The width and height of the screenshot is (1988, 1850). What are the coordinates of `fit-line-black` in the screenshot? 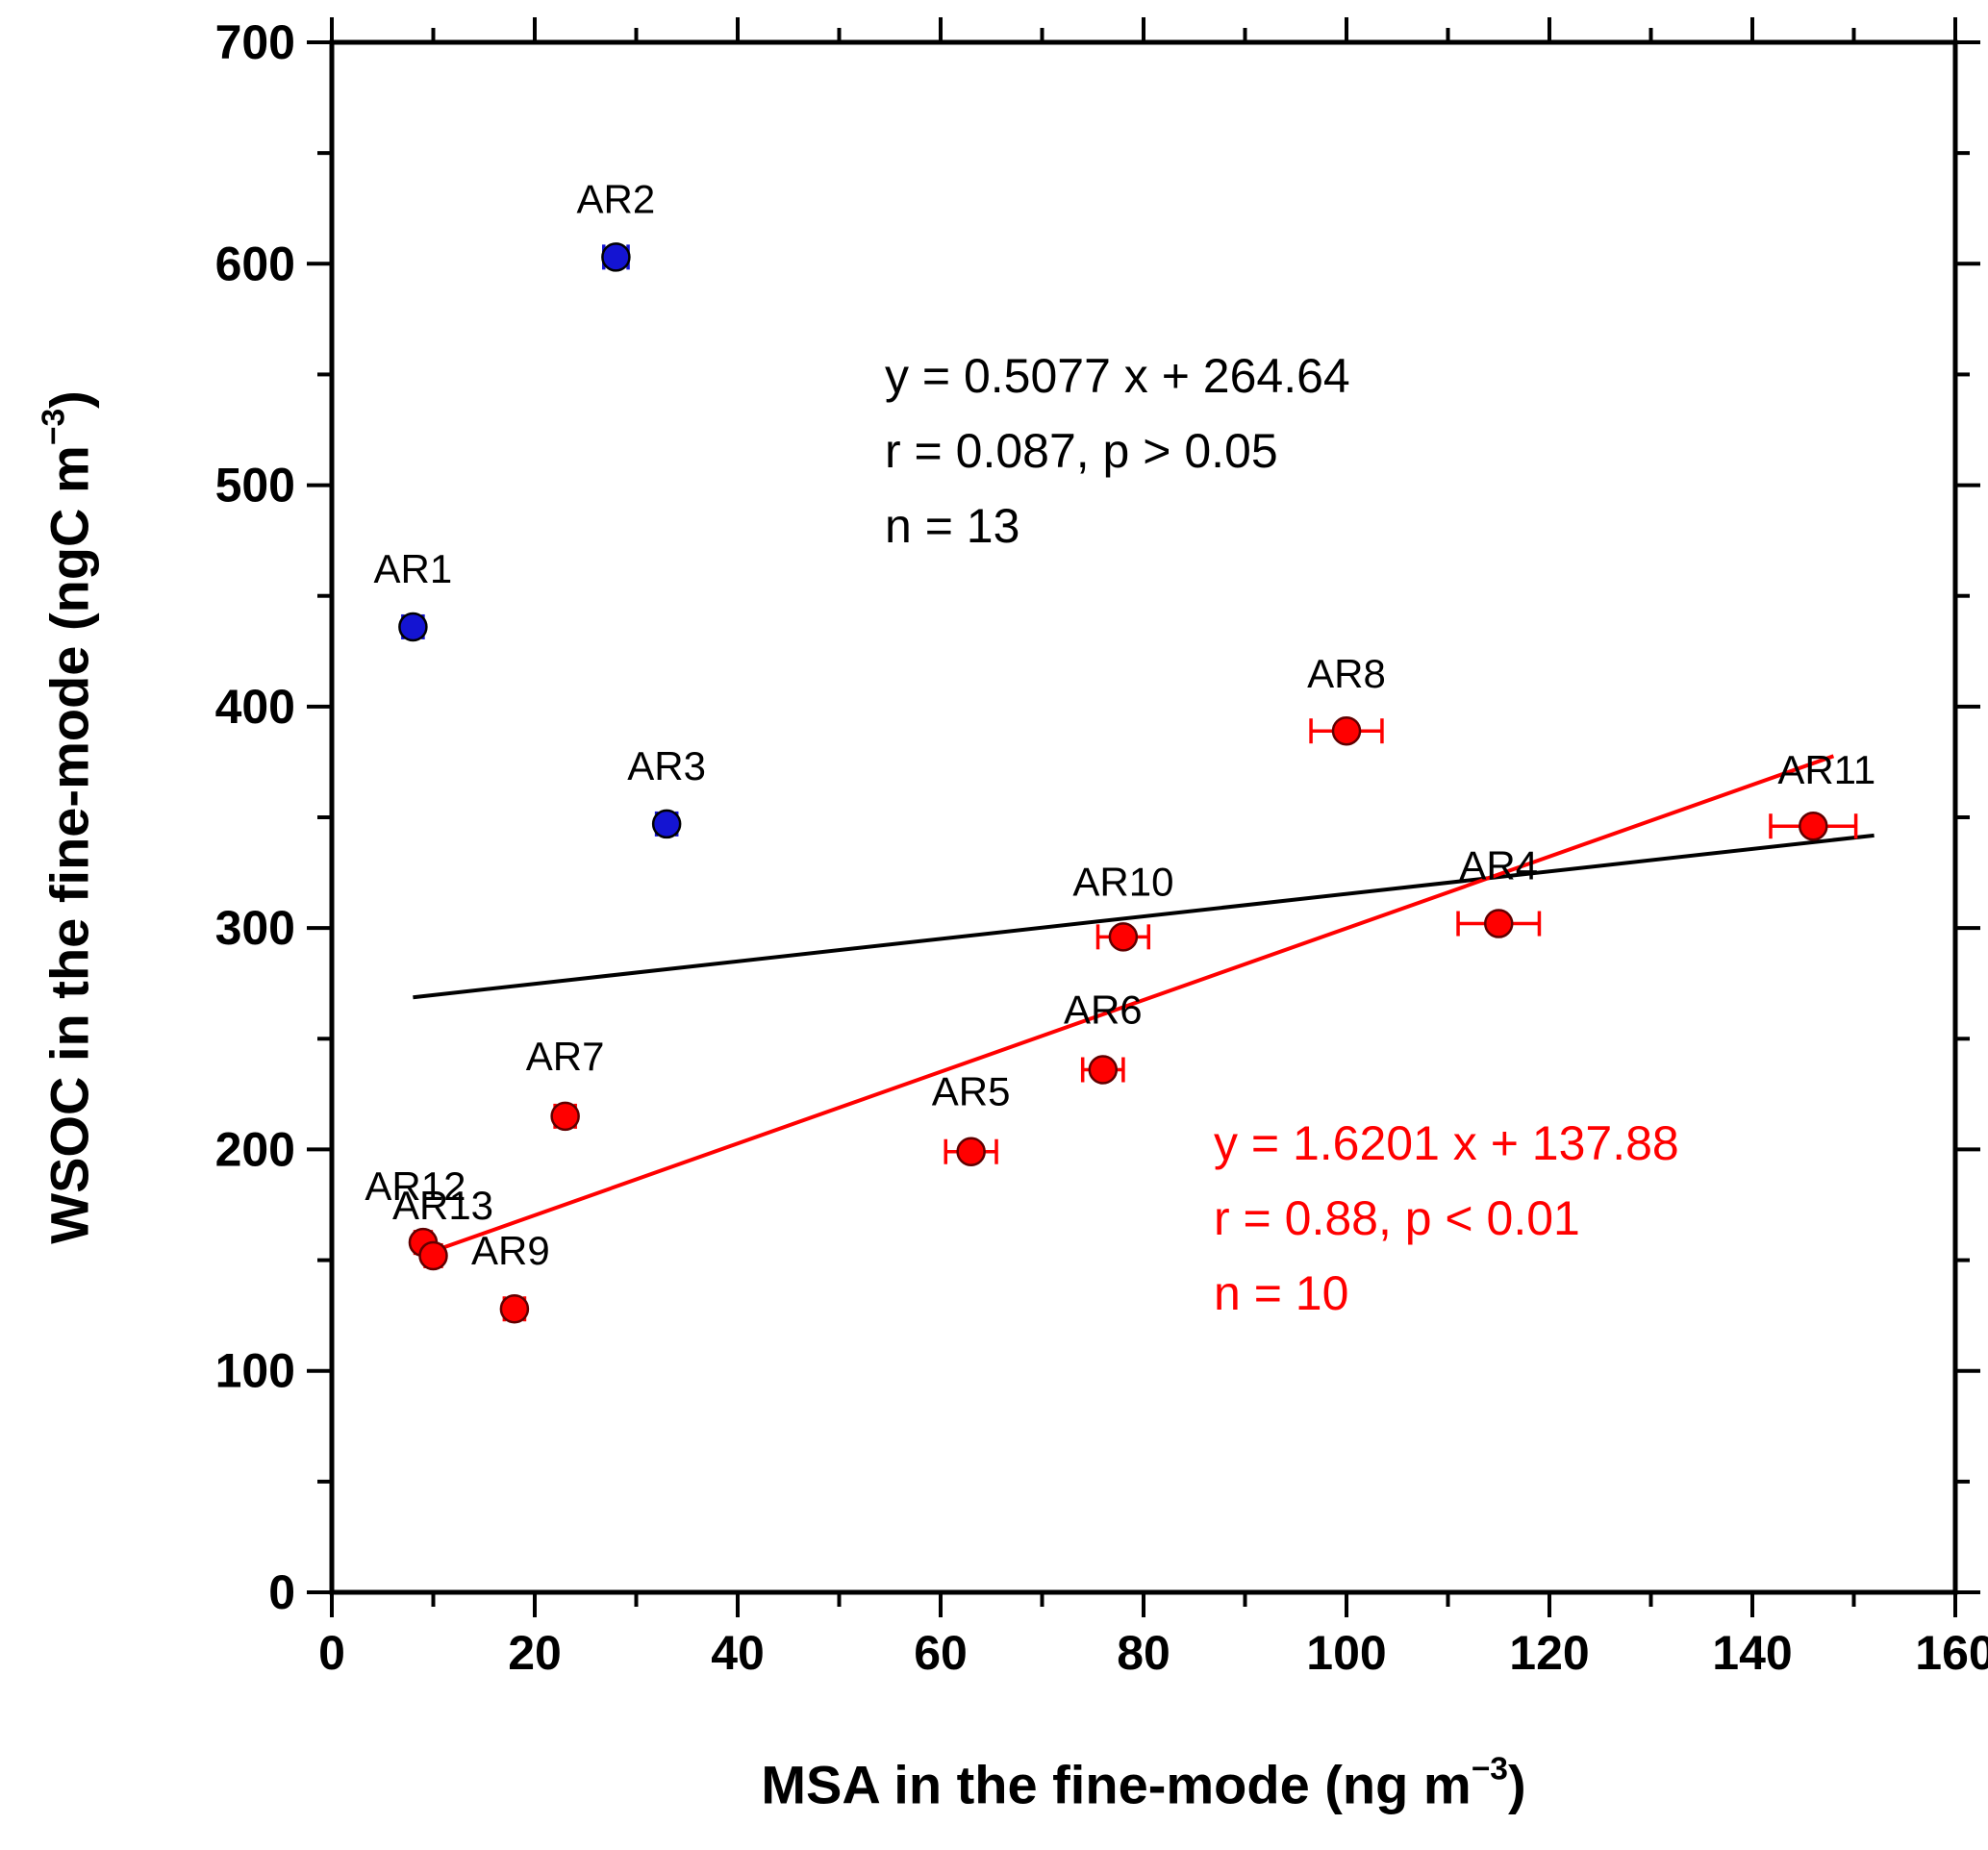 It's located at (1144, 917).